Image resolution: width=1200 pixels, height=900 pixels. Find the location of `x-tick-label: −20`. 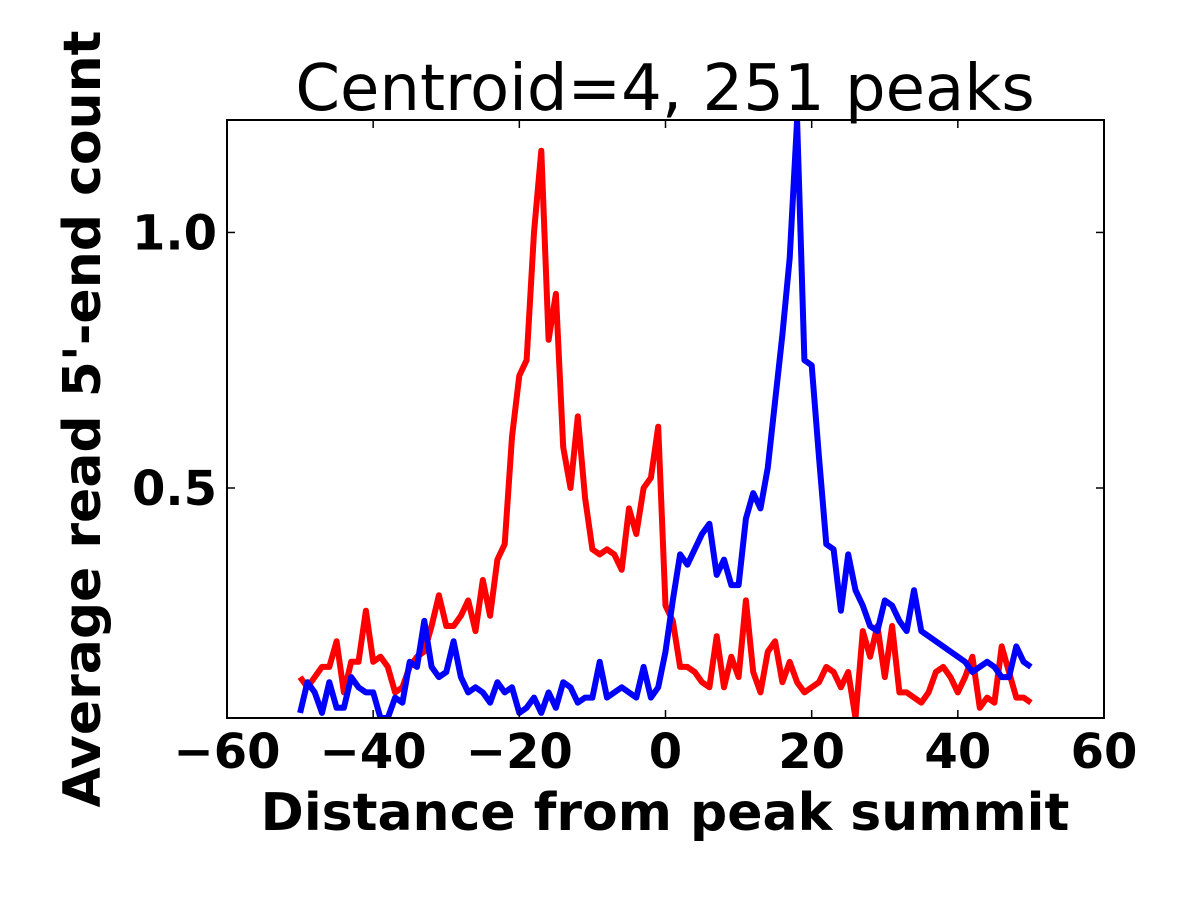

x-tick-label: −20 is located at coordinates (519, 752).